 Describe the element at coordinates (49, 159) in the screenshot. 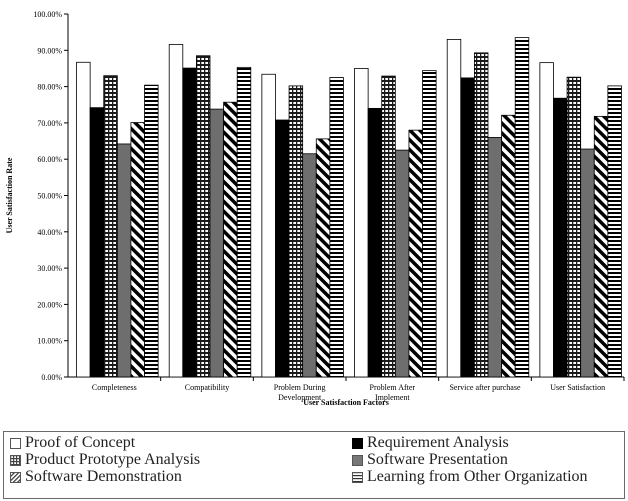

I see `y-tick-label: 60.00%` at that location.